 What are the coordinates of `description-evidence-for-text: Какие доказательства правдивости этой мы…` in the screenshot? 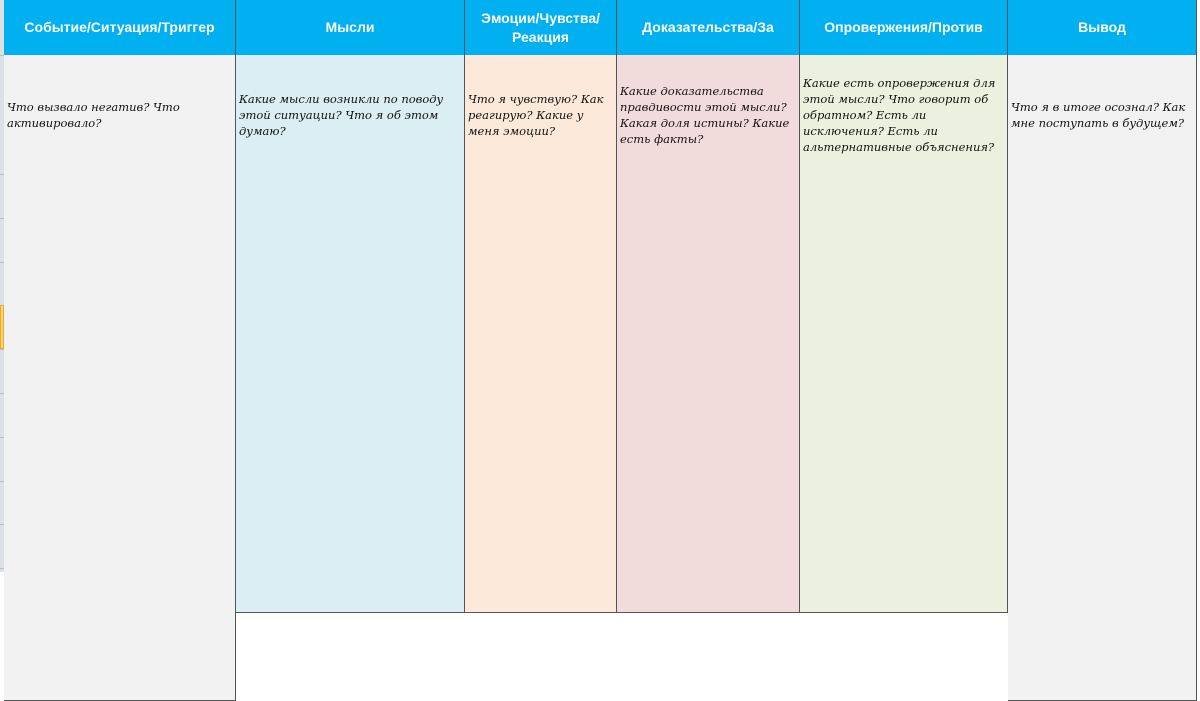 It's located at (705, 114).